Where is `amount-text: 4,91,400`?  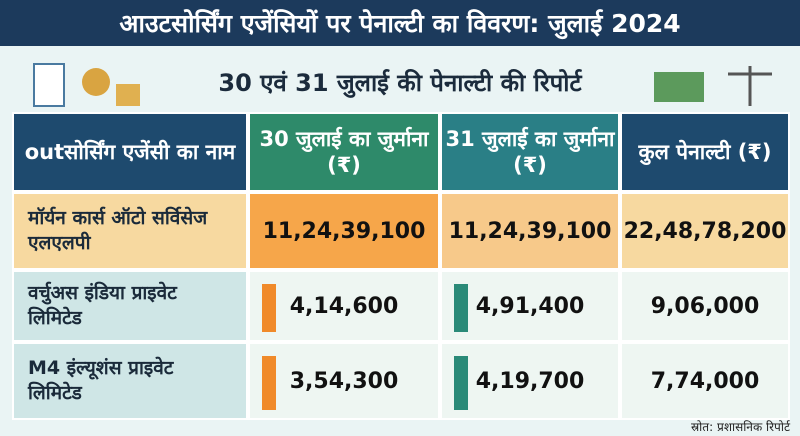 amount-text: 4,91,400 is located at coordinates (530, 306).